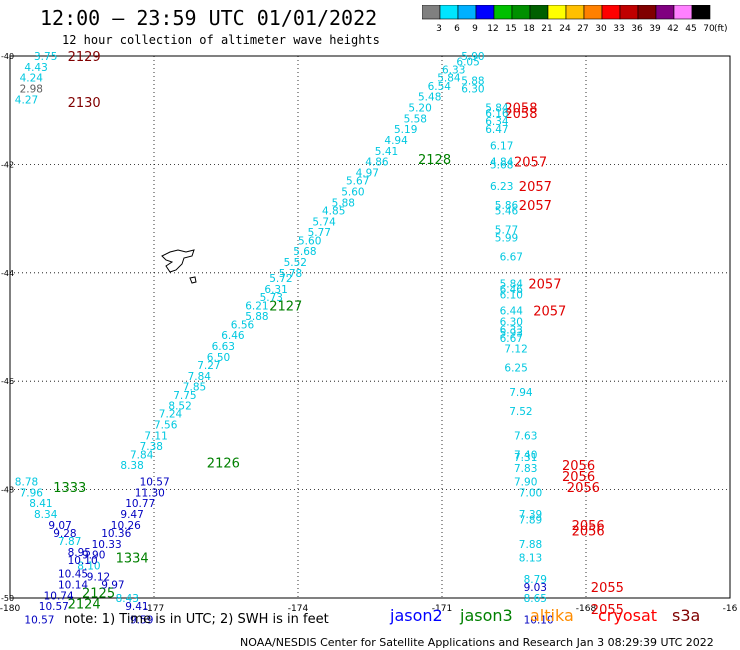  What do you see at coordinates (601, 29) in the screenshot?
I see `colorbar-tick-label: 30` at bounding box center [601, 29].